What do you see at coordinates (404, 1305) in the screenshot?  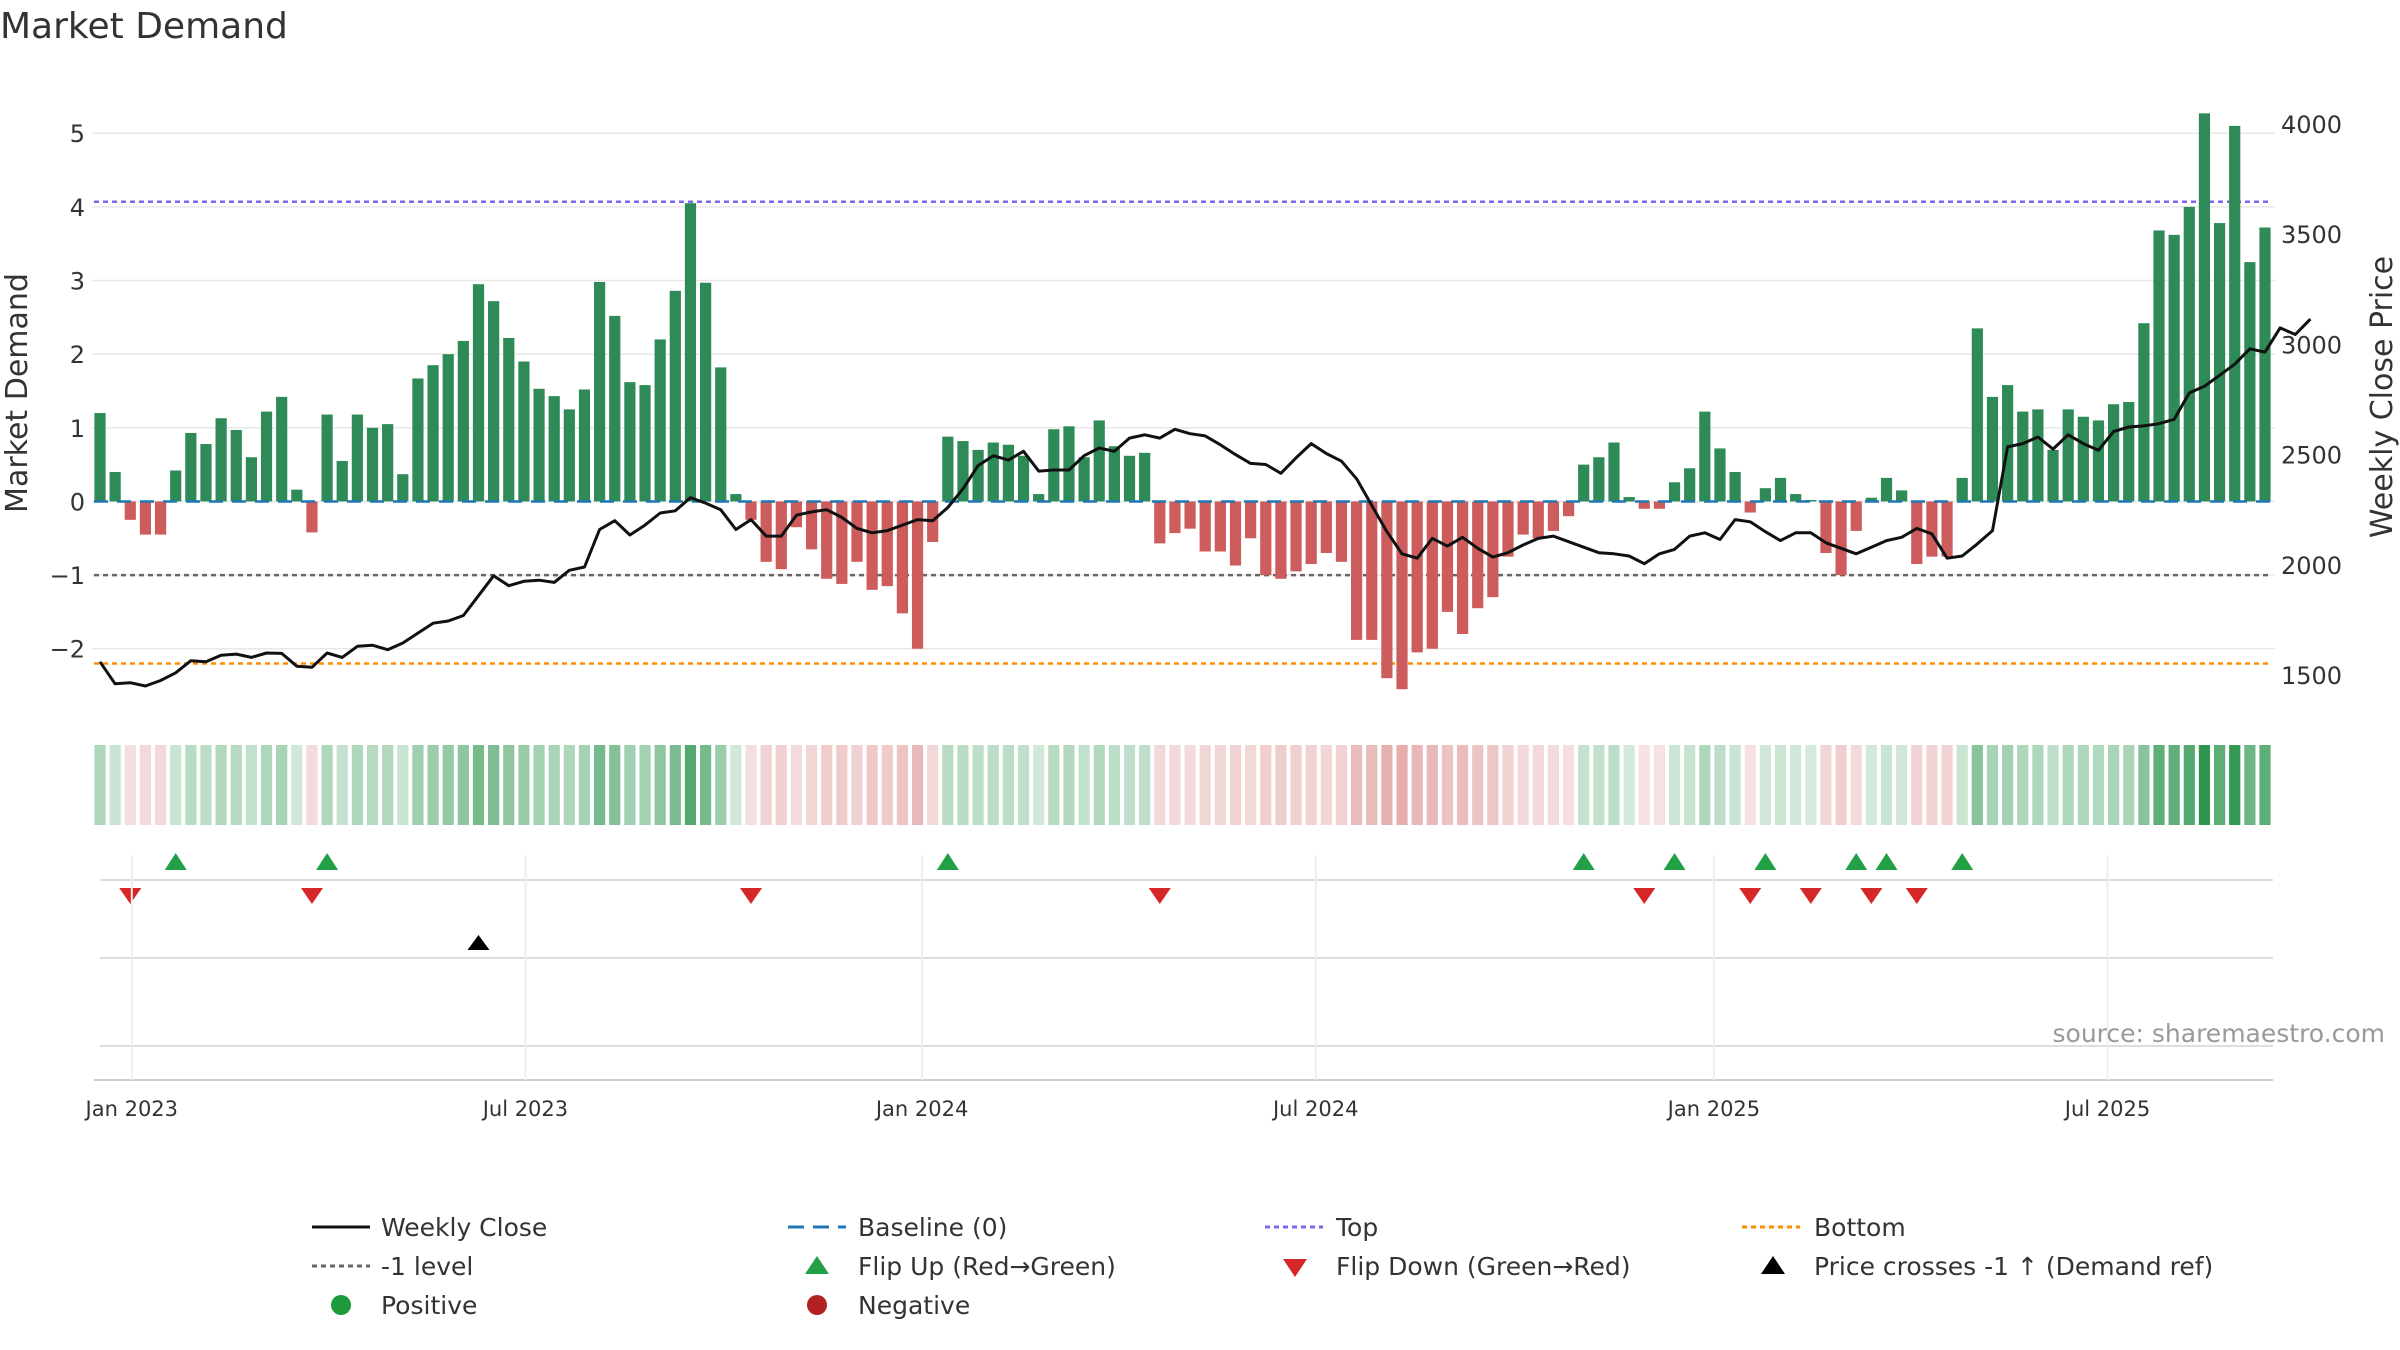 I see `legend-item-positive: Positive` at bounding box center [404, 1305].